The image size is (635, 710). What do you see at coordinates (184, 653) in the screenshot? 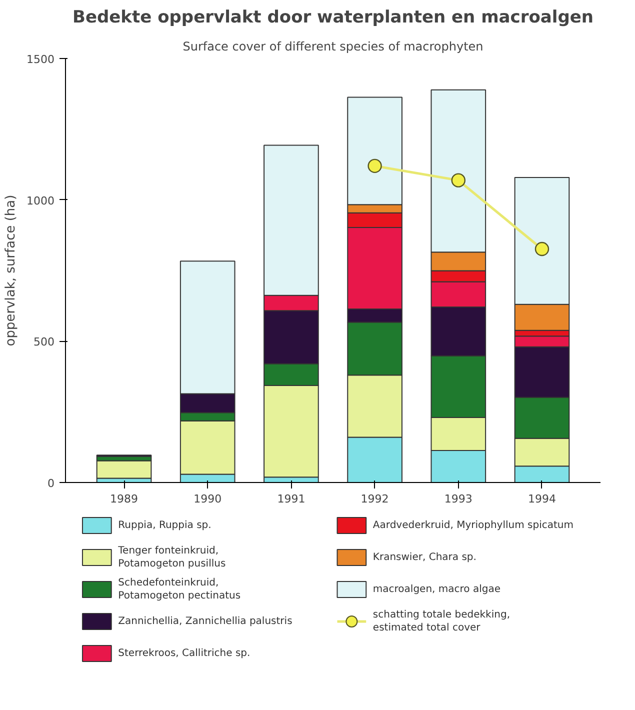
I see `legend-label: Sterrekroos, Callitriche sp.` at bounding box center [184, 653].